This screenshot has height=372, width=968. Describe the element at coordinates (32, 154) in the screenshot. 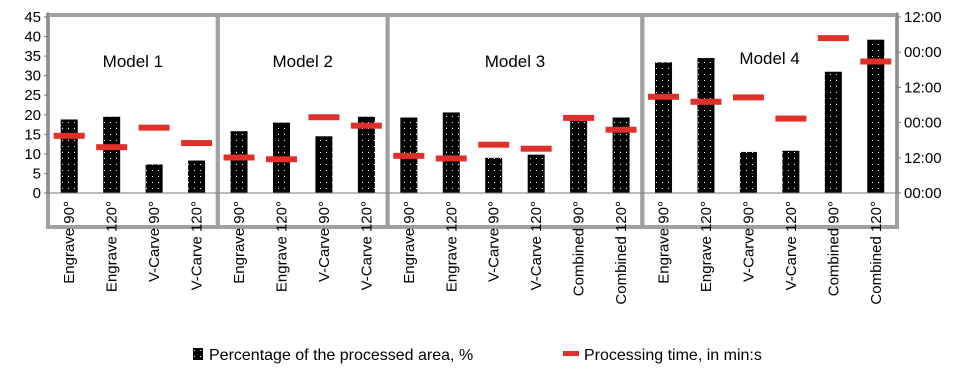

I see `left-tick-label: 10` at that location.